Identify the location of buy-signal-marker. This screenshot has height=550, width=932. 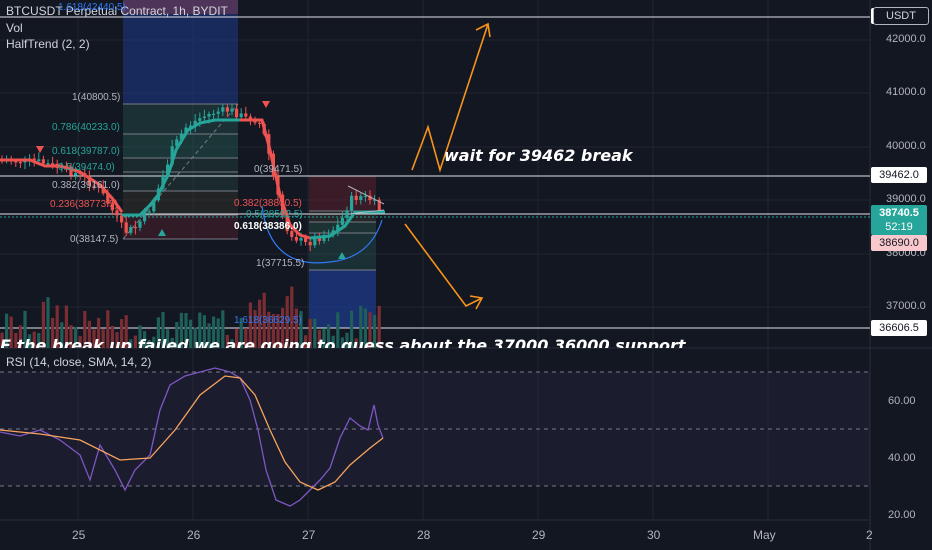
(162, 232).